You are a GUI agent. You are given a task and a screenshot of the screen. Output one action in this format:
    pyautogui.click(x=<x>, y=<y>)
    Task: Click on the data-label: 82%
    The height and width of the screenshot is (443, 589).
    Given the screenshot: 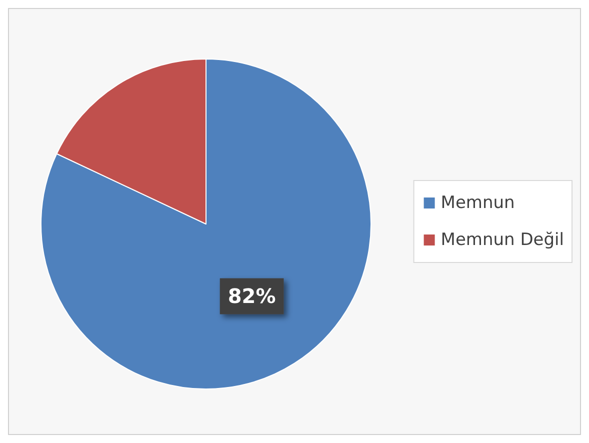 What is the action you would take?
    pyautogui.click(x=252, y=296)
    